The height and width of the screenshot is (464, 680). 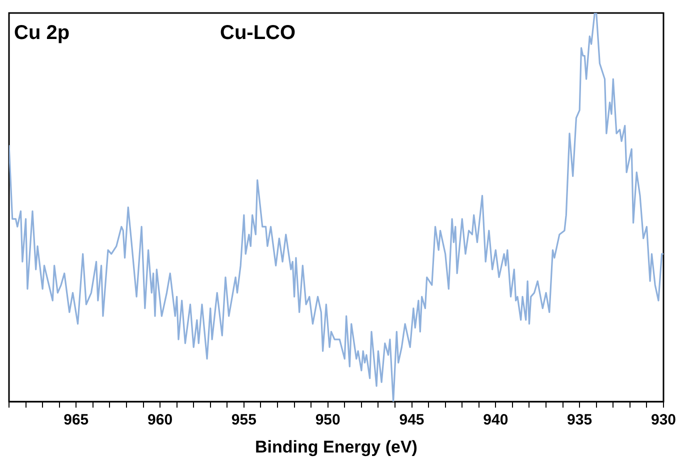 I want to click on x-tick-label: 945, so click(x=411, y=420).